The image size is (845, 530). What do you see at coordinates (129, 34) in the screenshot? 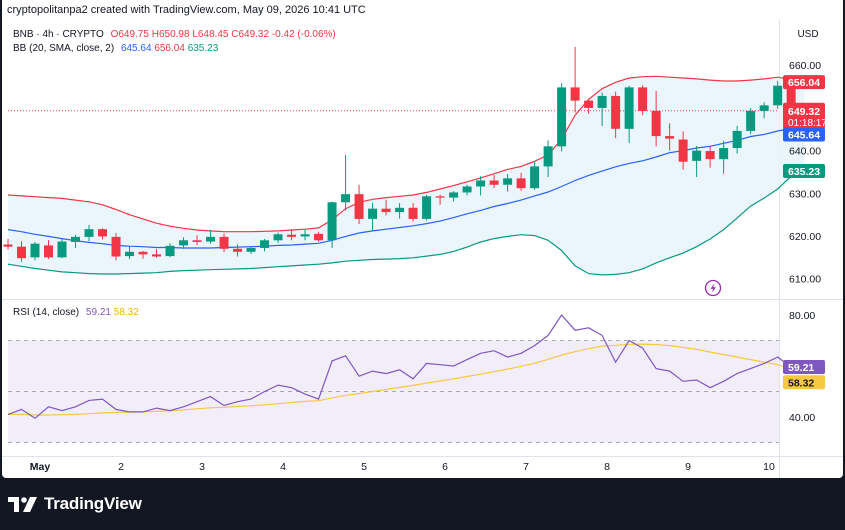
I see `open-value: O649.75` at bounding box center [129, 34].